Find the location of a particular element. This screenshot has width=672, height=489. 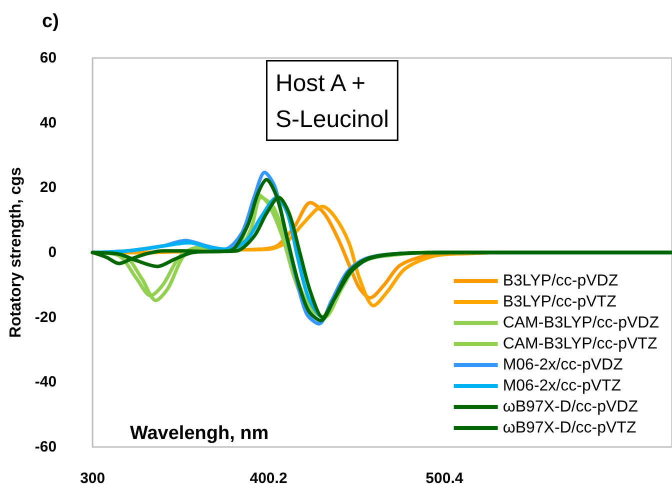

y-tick-label: 20 is located at coordinates (48, 187).